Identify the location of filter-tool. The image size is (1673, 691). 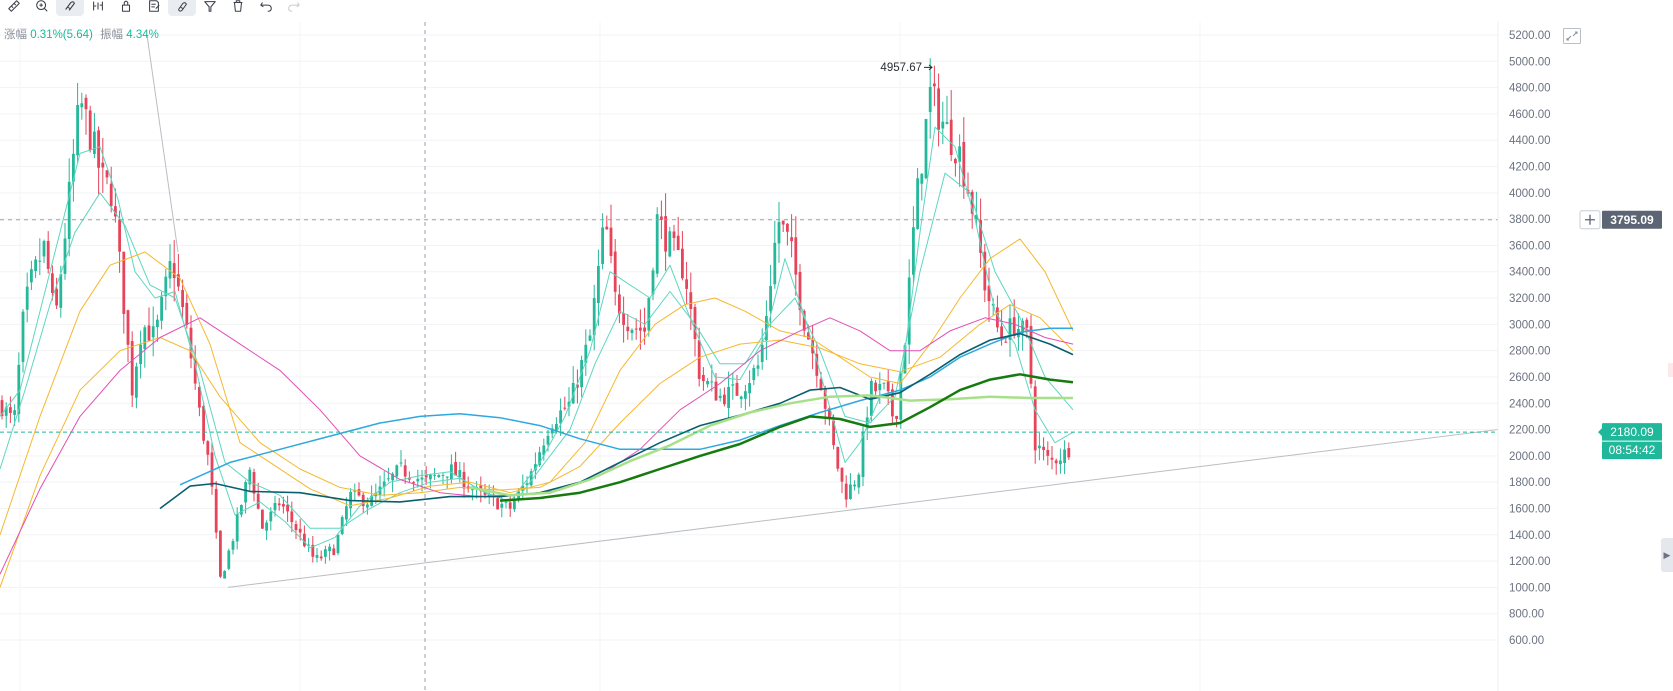
(210, 8).